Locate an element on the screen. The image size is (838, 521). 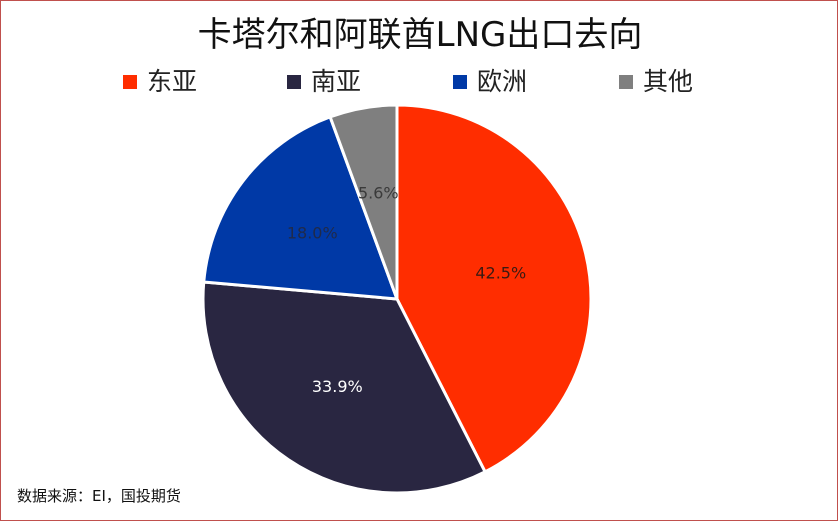
slice-label-south-asia: 33.9% is located at coordinates (337, 386).